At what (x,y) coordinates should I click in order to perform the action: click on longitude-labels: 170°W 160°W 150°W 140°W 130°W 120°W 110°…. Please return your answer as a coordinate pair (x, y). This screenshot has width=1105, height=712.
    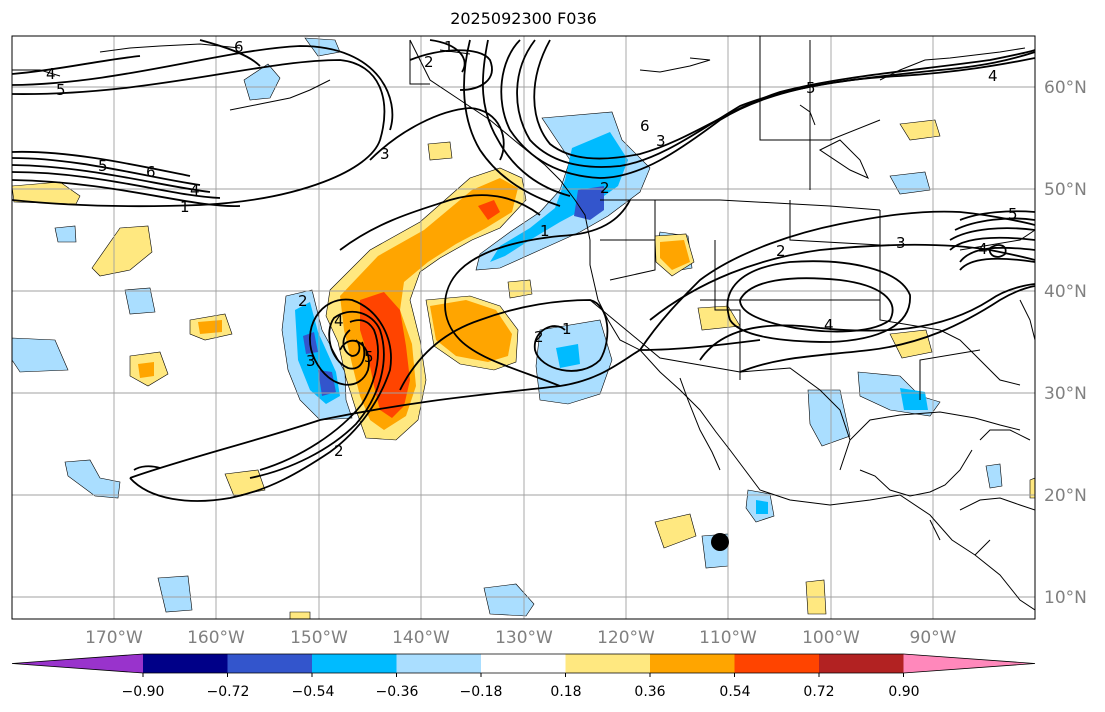
    Looking at the image, I should click on (521, 638).